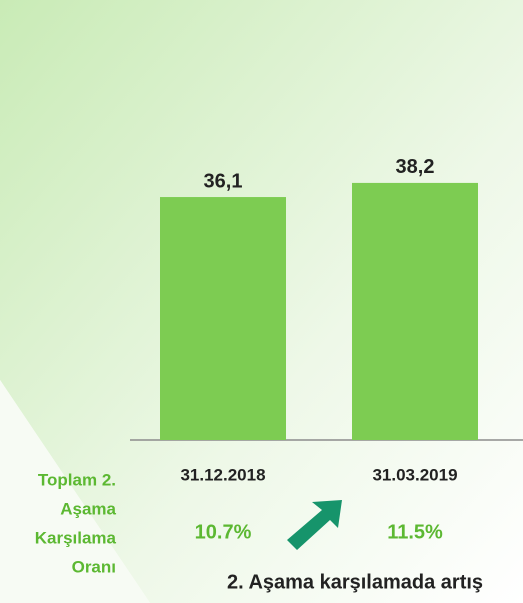 Image resolution: width=523 pixels, height=603 pixels. I want to click on value-label: 36,1, so click(223, 181).